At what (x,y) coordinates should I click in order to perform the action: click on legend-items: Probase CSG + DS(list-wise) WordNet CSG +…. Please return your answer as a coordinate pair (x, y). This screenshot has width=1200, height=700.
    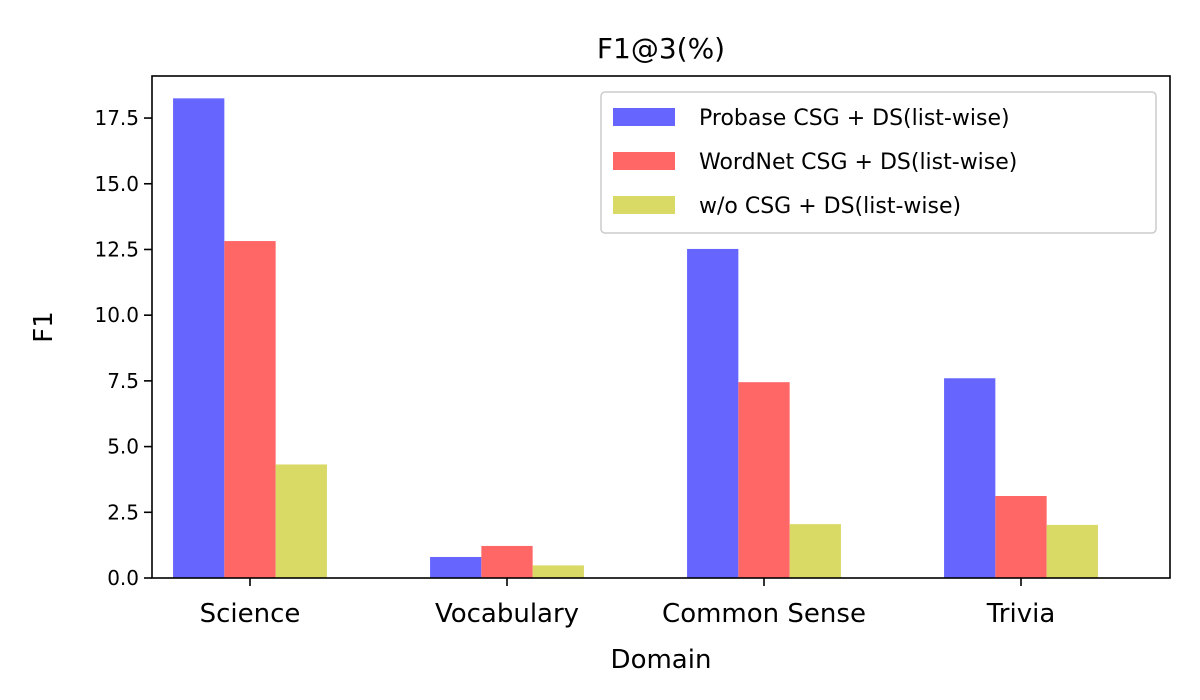
    Looking at the image, I should click on (815, 162).